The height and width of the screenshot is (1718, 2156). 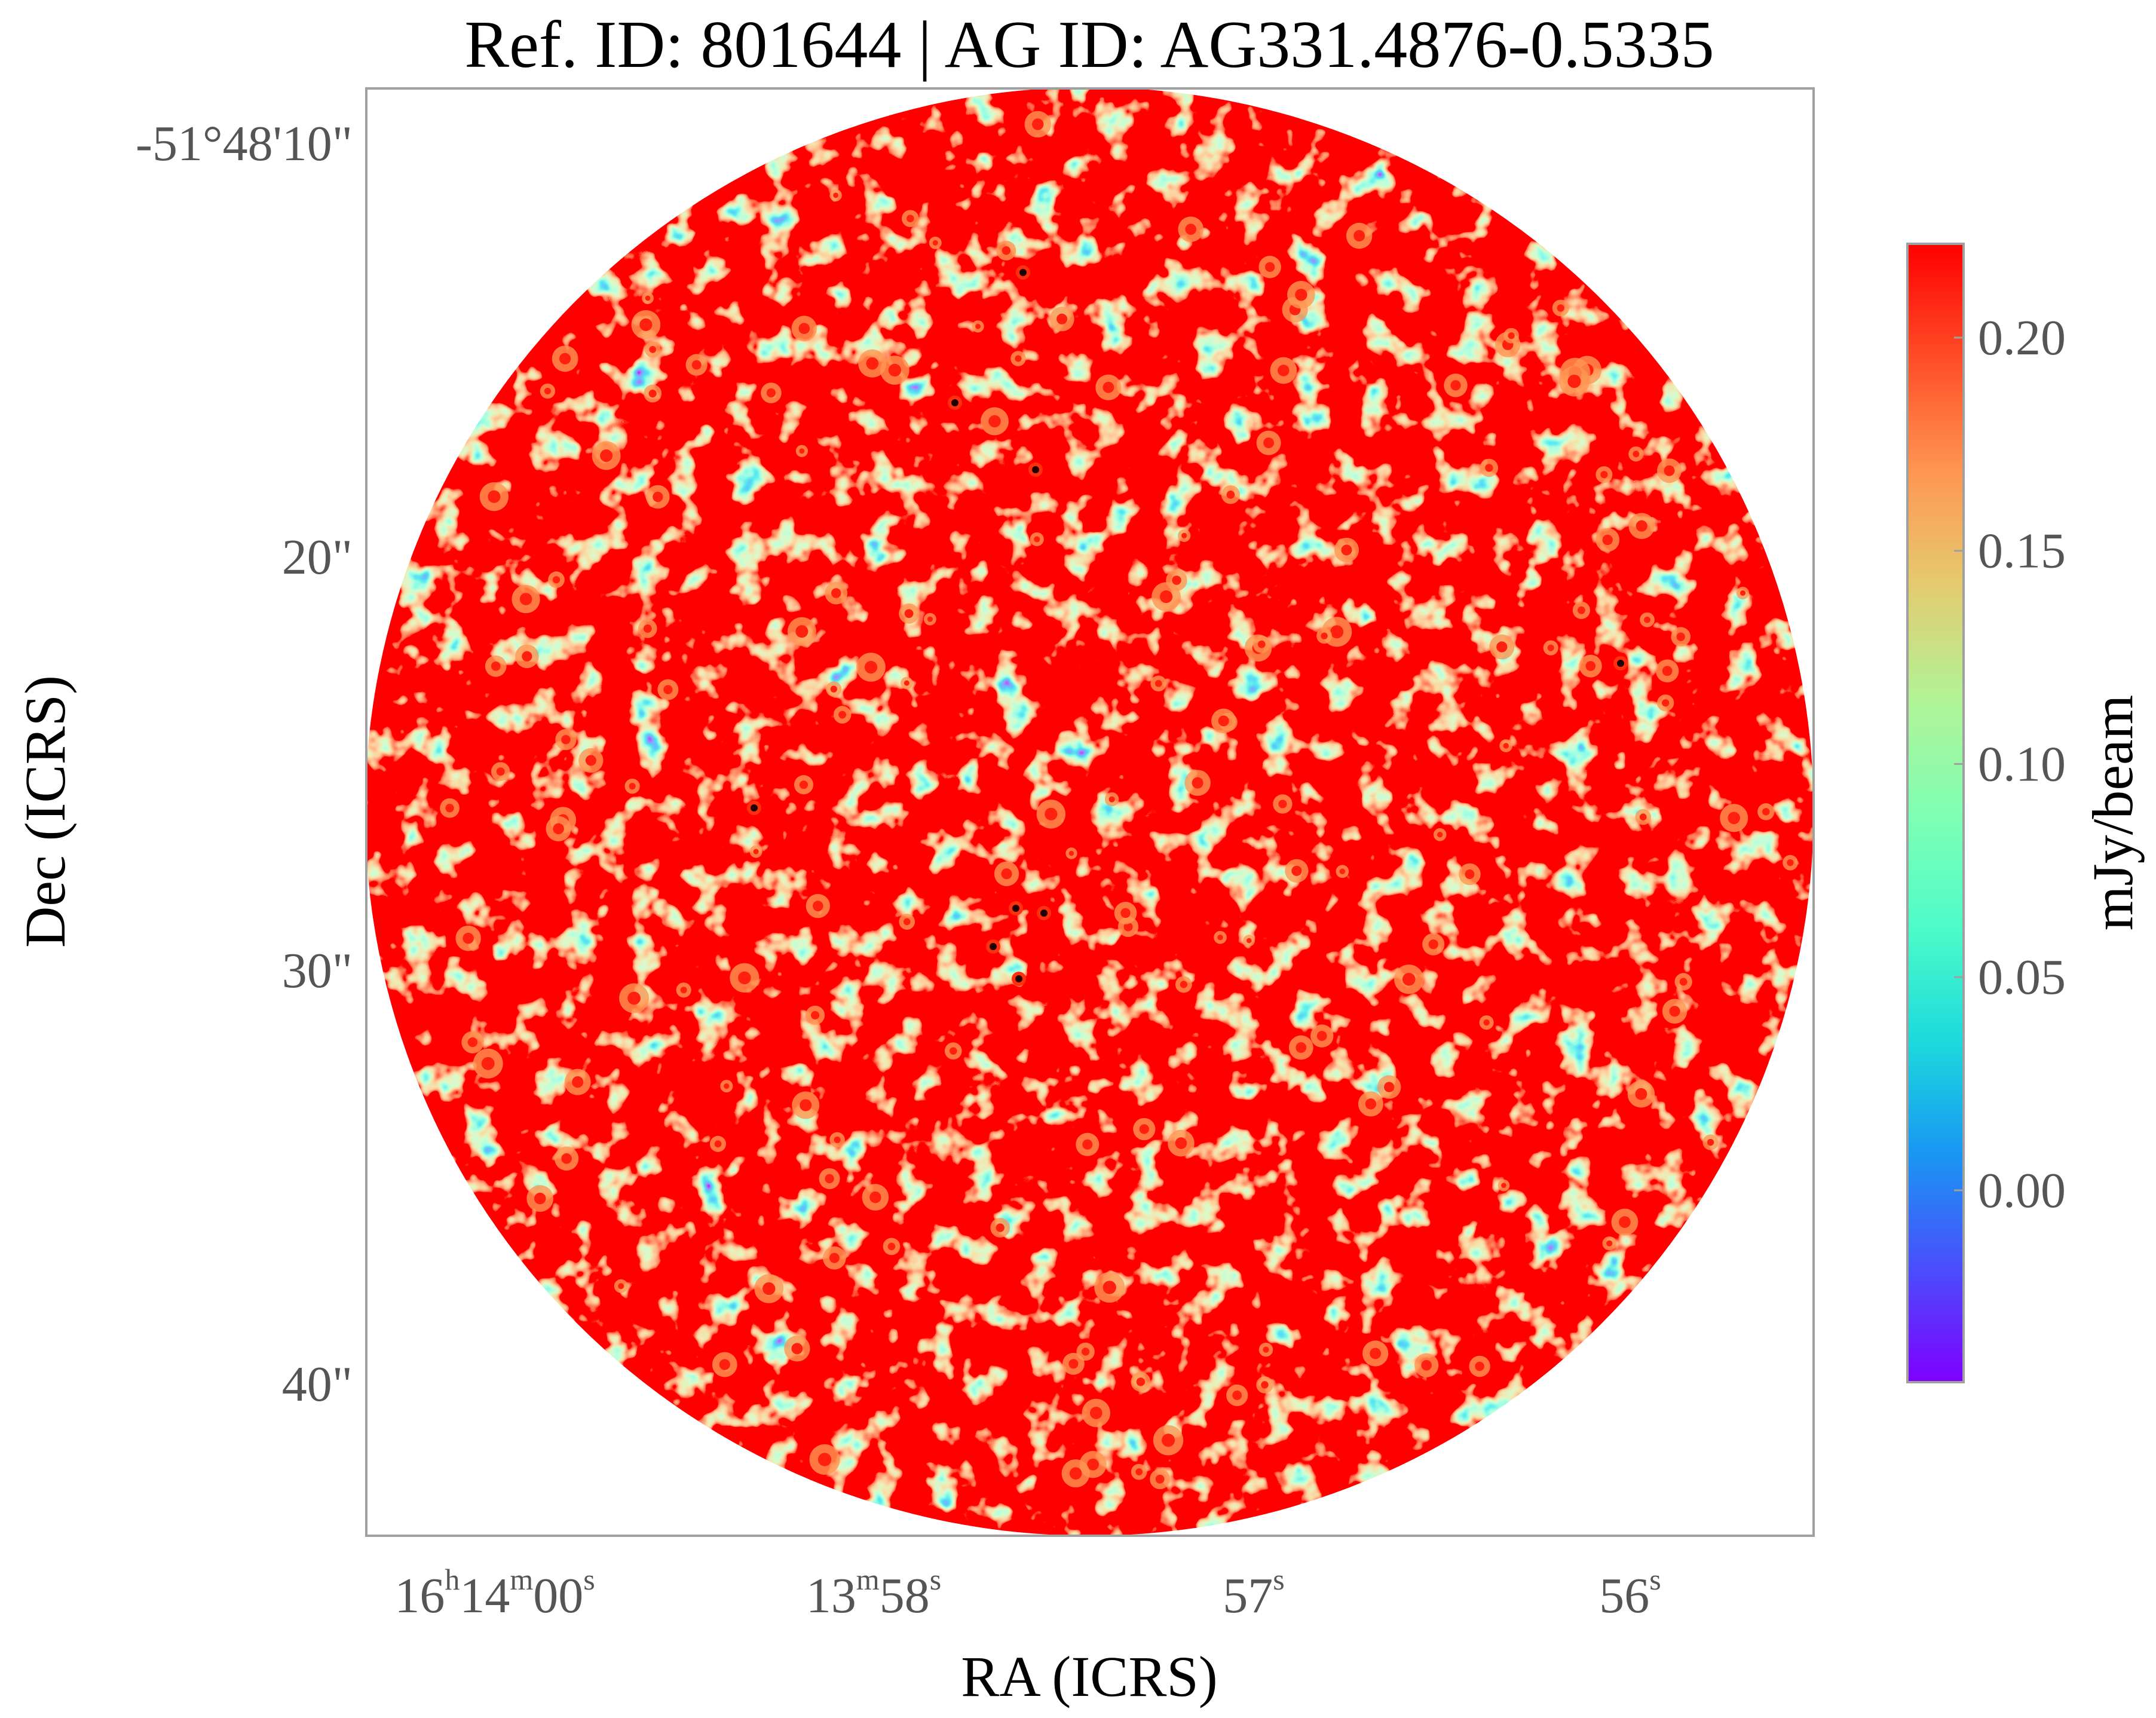 What do you see at coordinates (244, 764) in the screenshot?
I see `y-axis: -51°48'10" 20" 30" 40"` at bounding box center [244, 764].